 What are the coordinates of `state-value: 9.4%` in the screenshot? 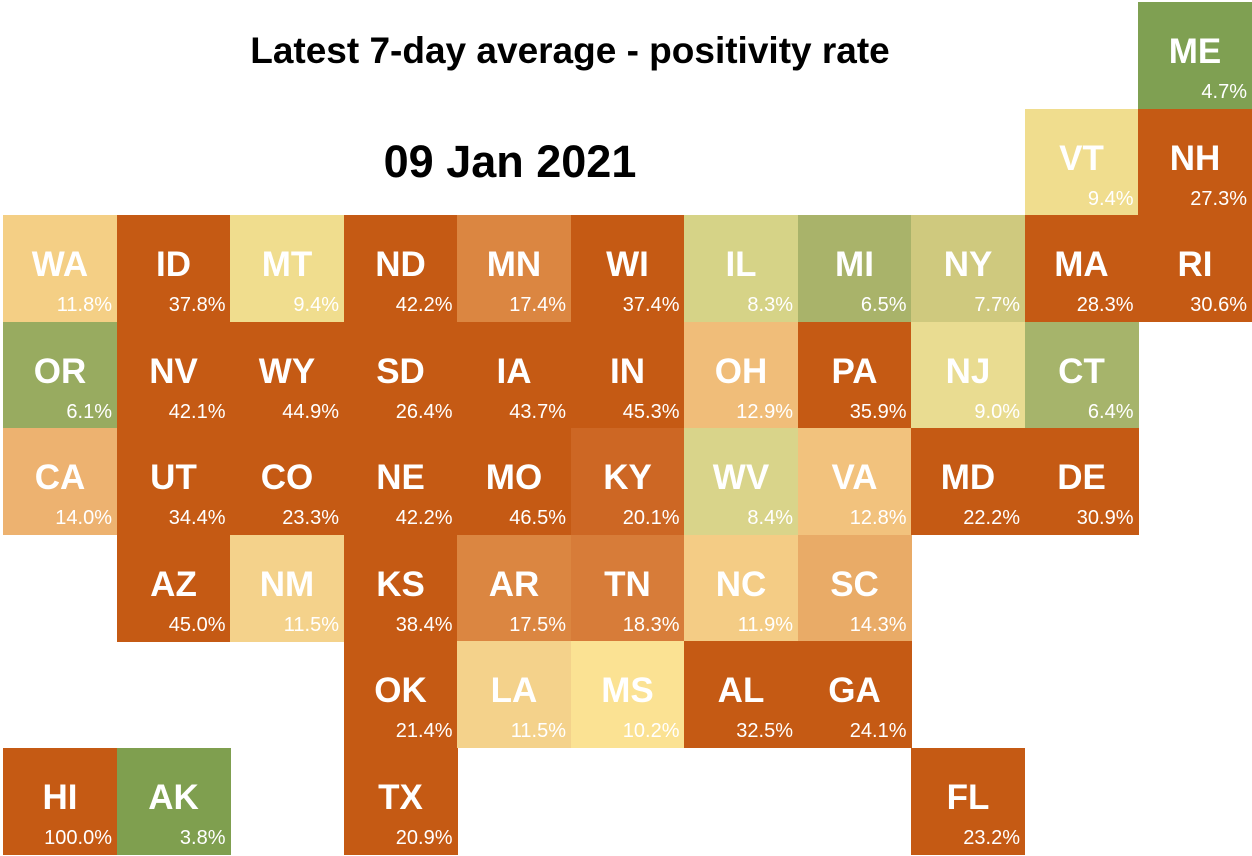 It's located at (1110, 198).